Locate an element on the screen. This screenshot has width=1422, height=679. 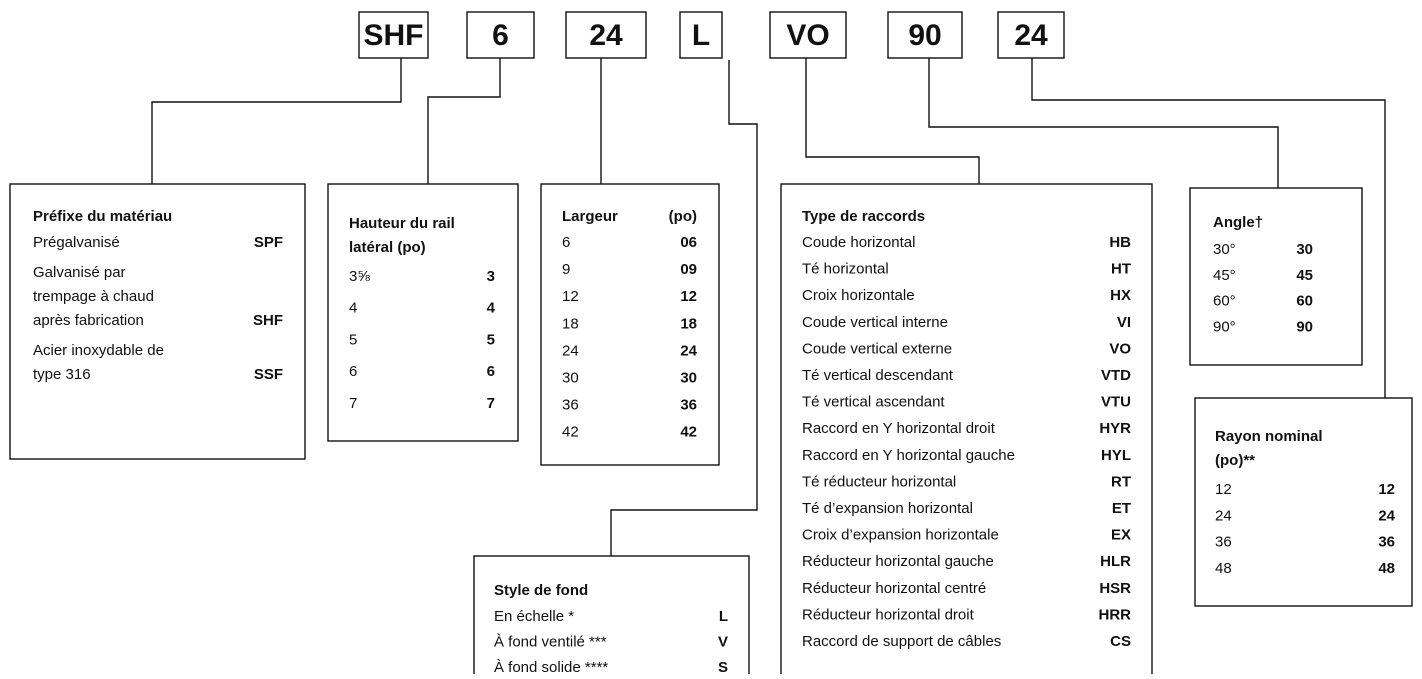
code: 90 is located at coordinates (924, 35).